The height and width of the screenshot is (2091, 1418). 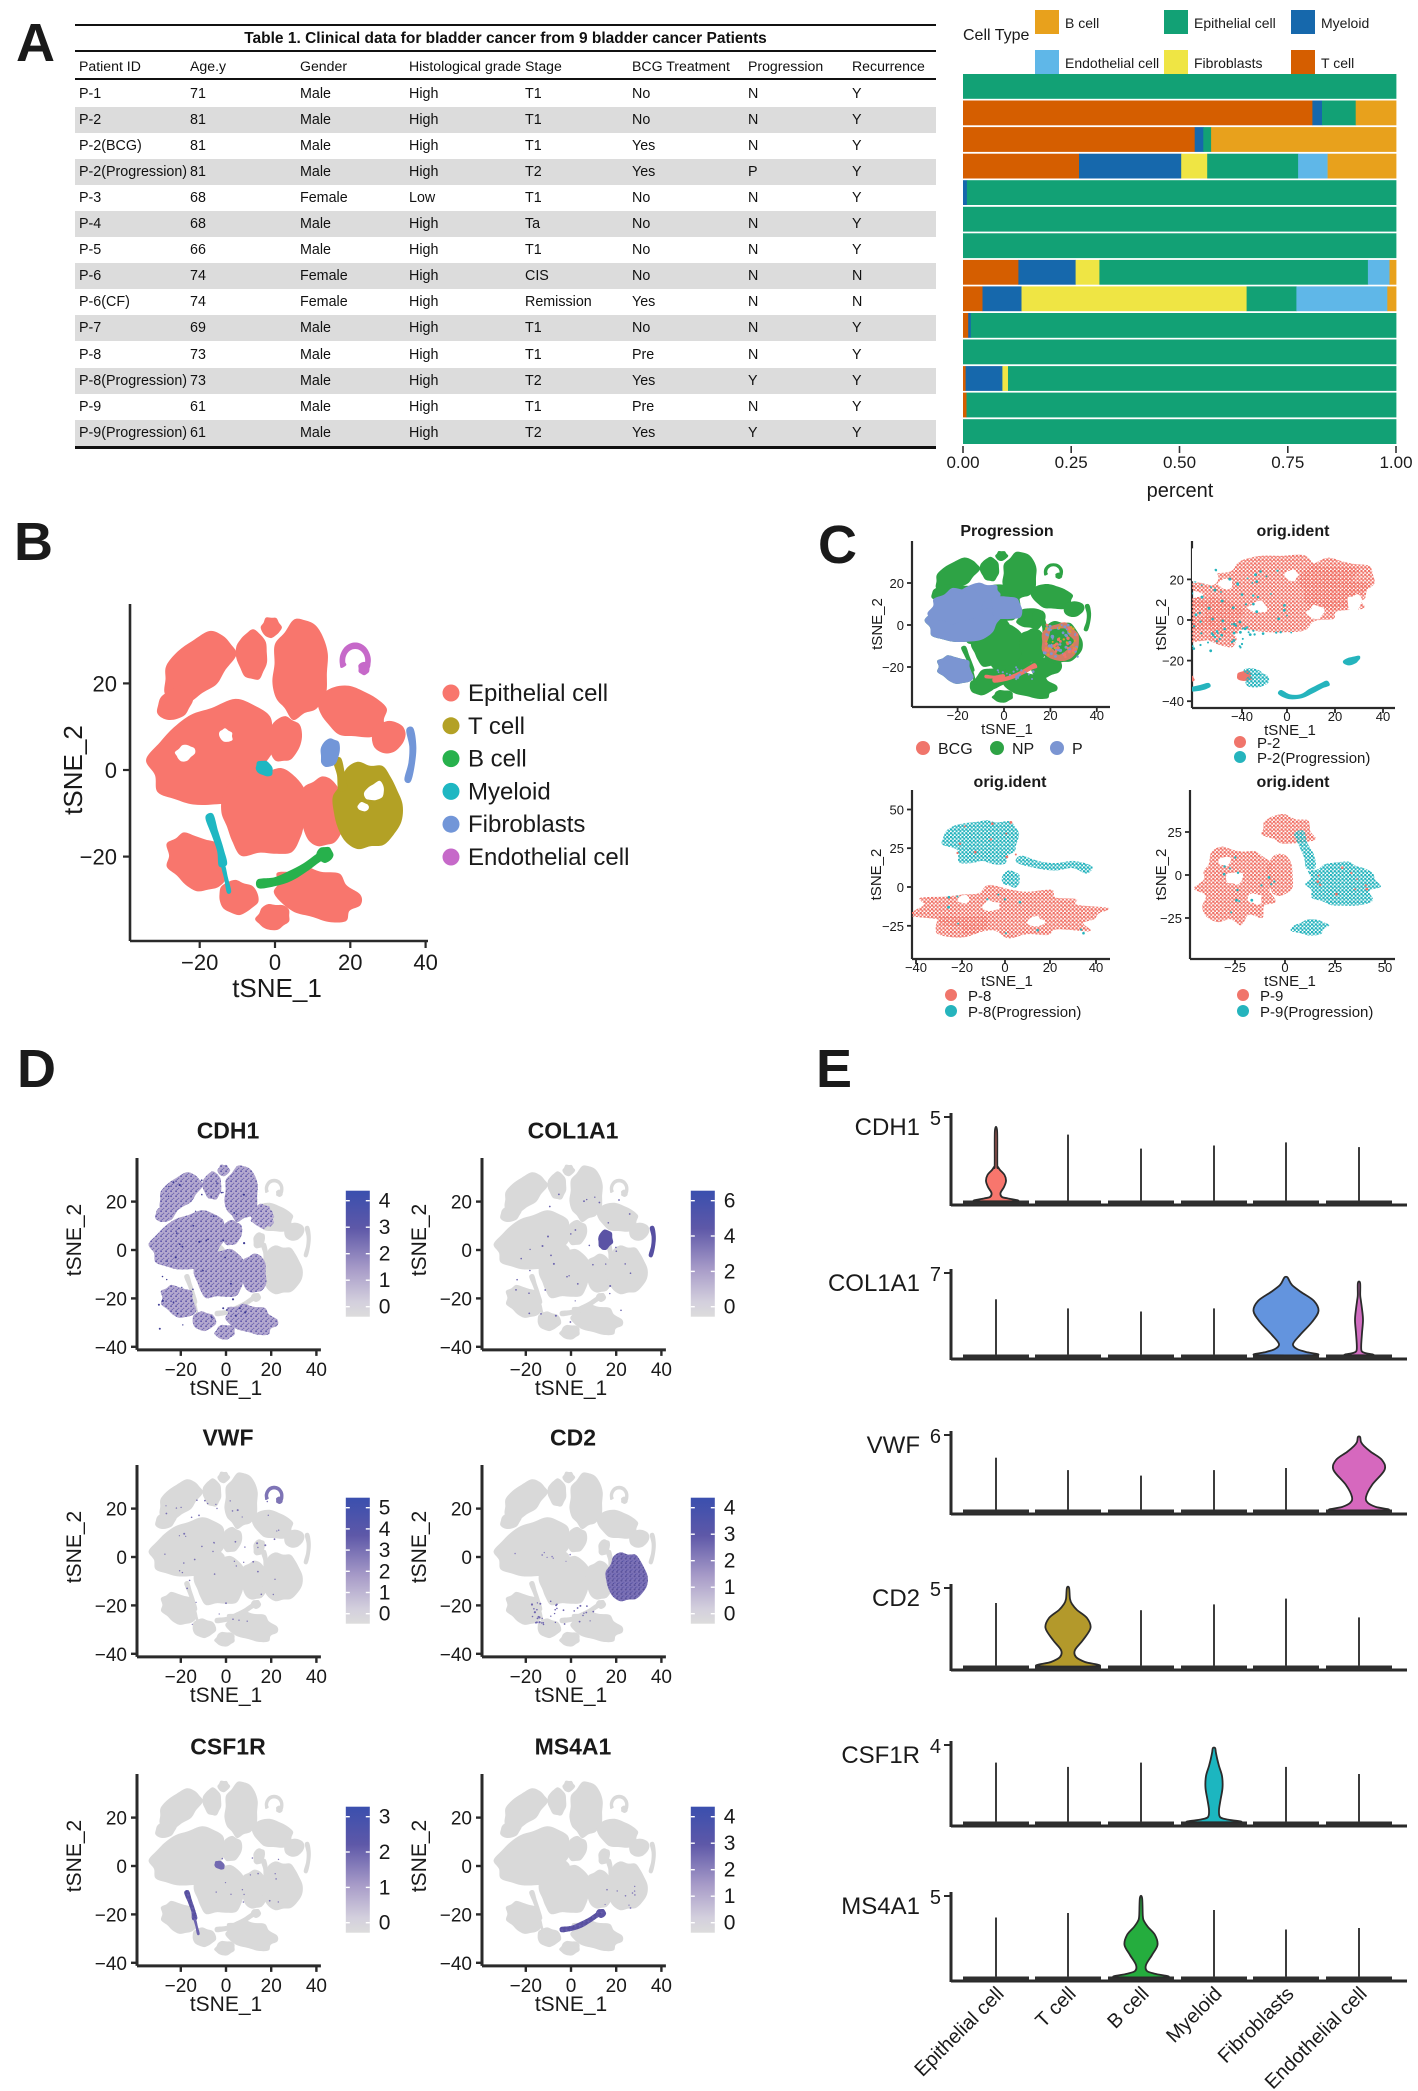 I want to click on svg-text: P-8, so click(x=979, y=996).